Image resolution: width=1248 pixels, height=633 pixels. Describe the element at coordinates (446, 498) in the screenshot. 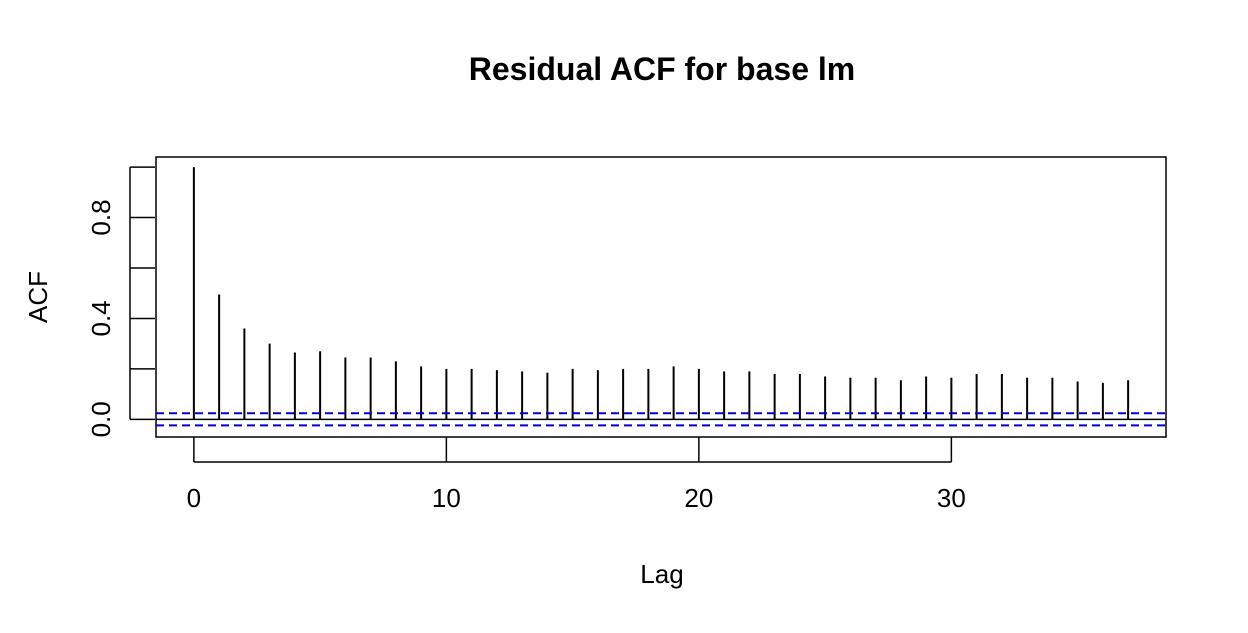

I see `x-tick-label: 10` at that location.